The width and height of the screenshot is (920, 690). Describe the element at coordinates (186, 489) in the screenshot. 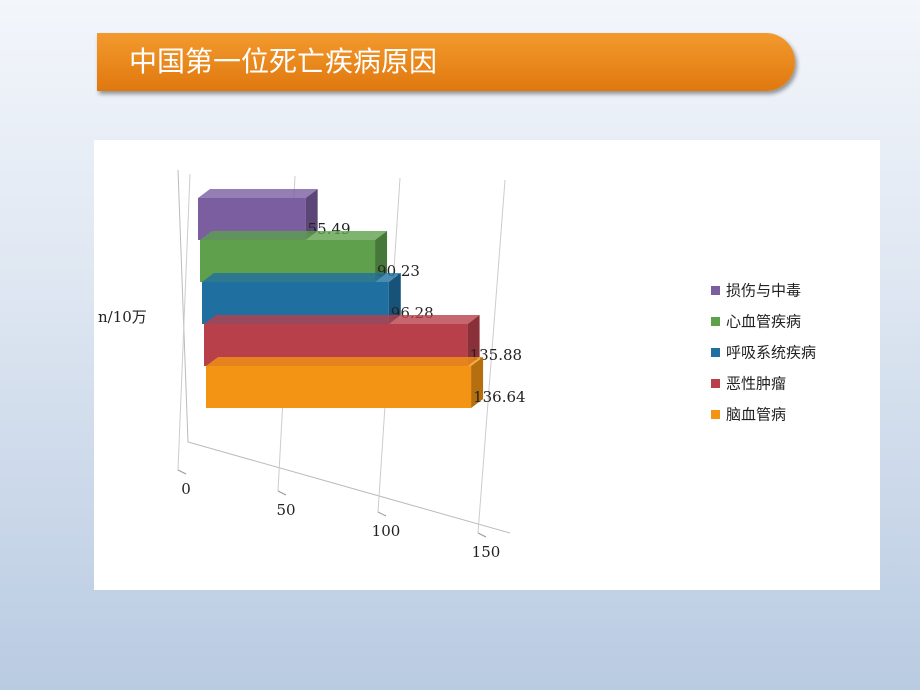

I see `x-tick-label: 0` at that location.